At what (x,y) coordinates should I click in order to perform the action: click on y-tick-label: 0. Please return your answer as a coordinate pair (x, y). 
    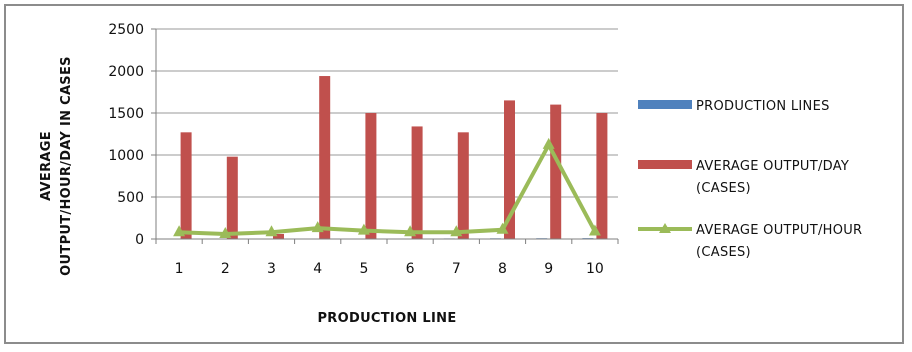
    Looking at the image, I should click on (139, 240).